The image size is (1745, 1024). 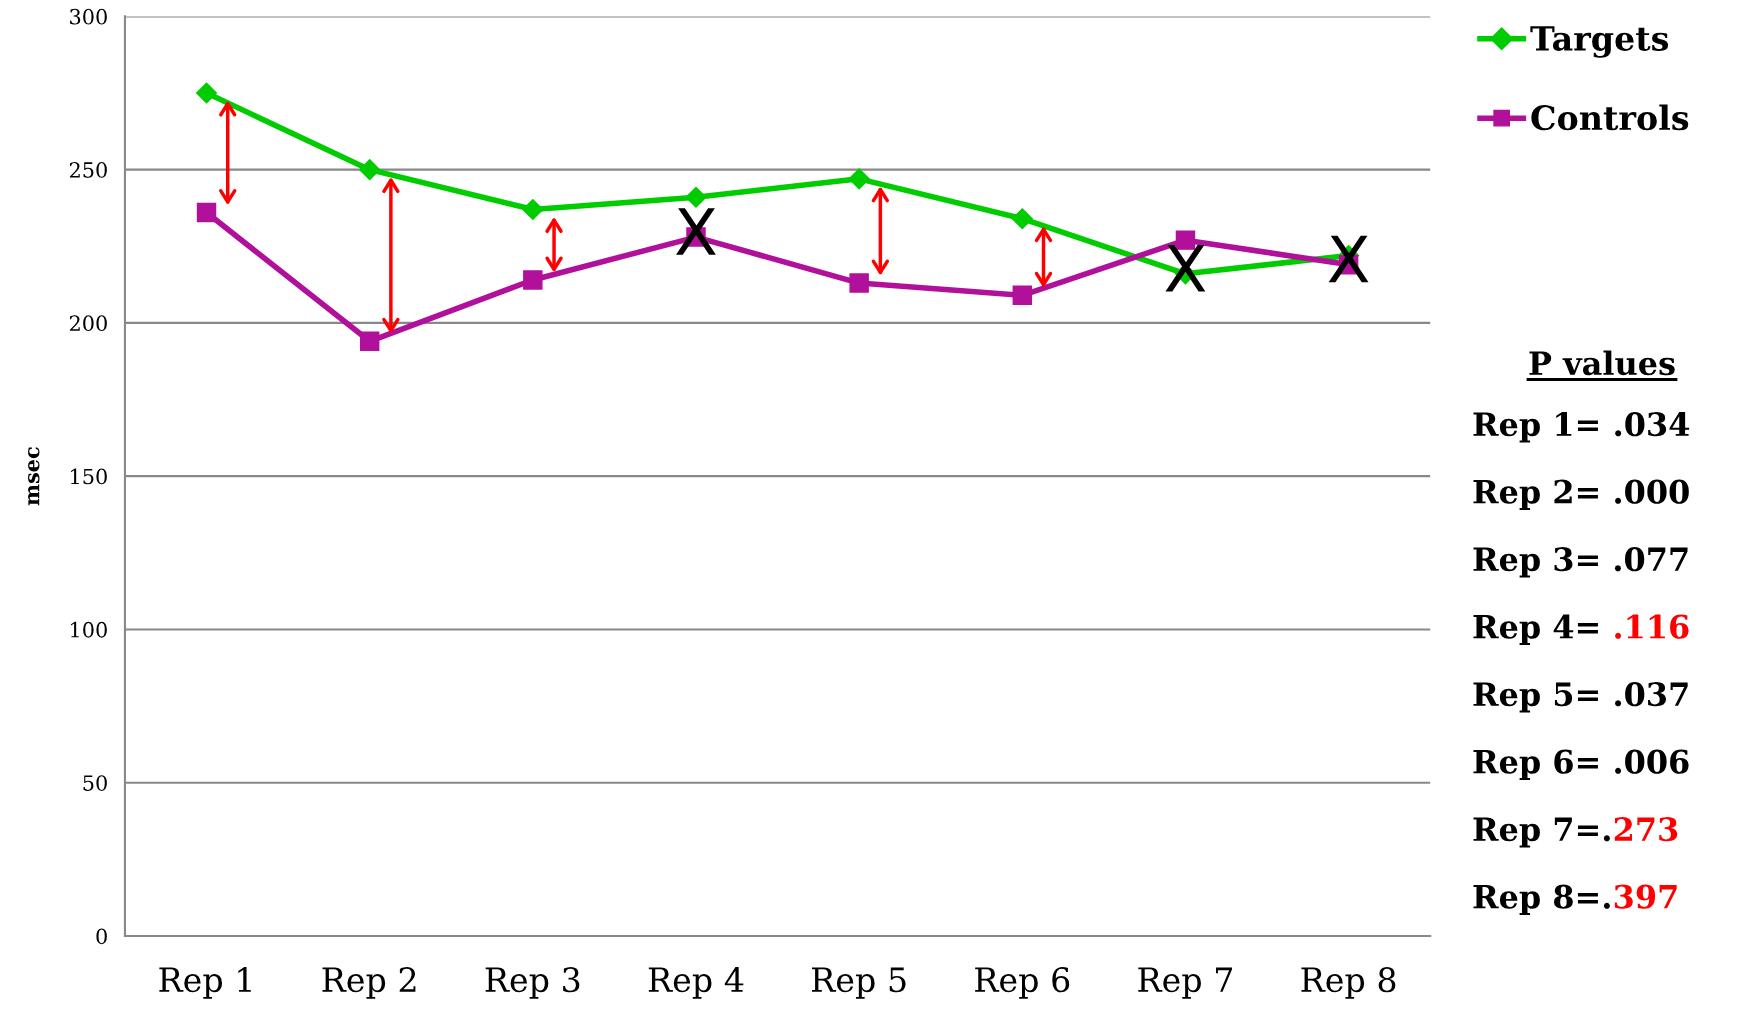 I want to click on text: P values, so click(x=1602, y=363).